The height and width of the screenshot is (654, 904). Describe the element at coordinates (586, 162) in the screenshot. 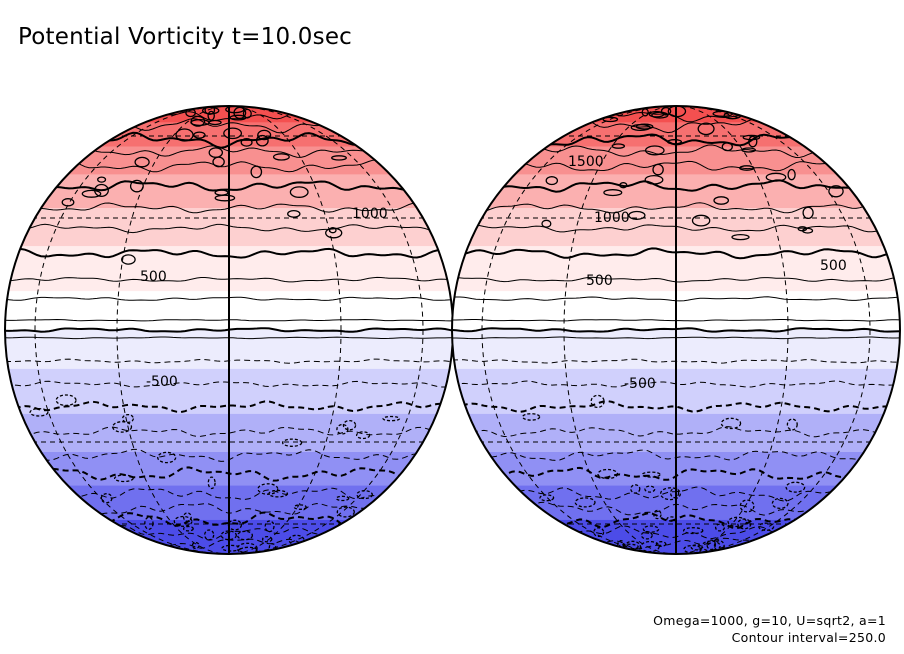

I see `contour-label: 1500` at that location.